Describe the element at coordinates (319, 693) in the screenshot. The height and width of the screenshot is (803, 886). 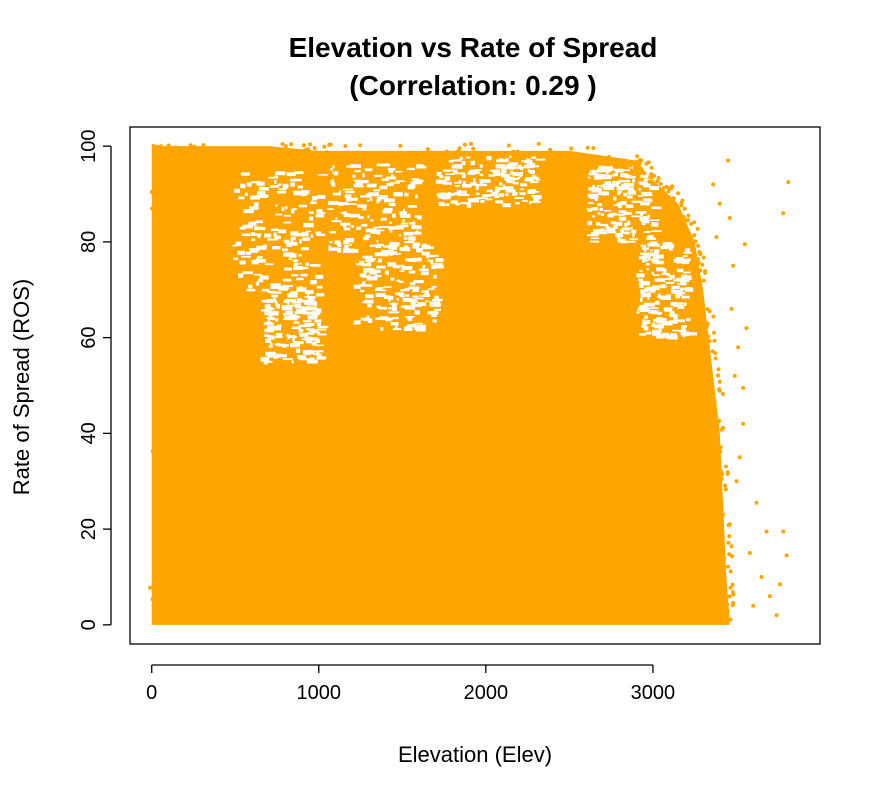
I see `x-tick-label: 1000` at that location.